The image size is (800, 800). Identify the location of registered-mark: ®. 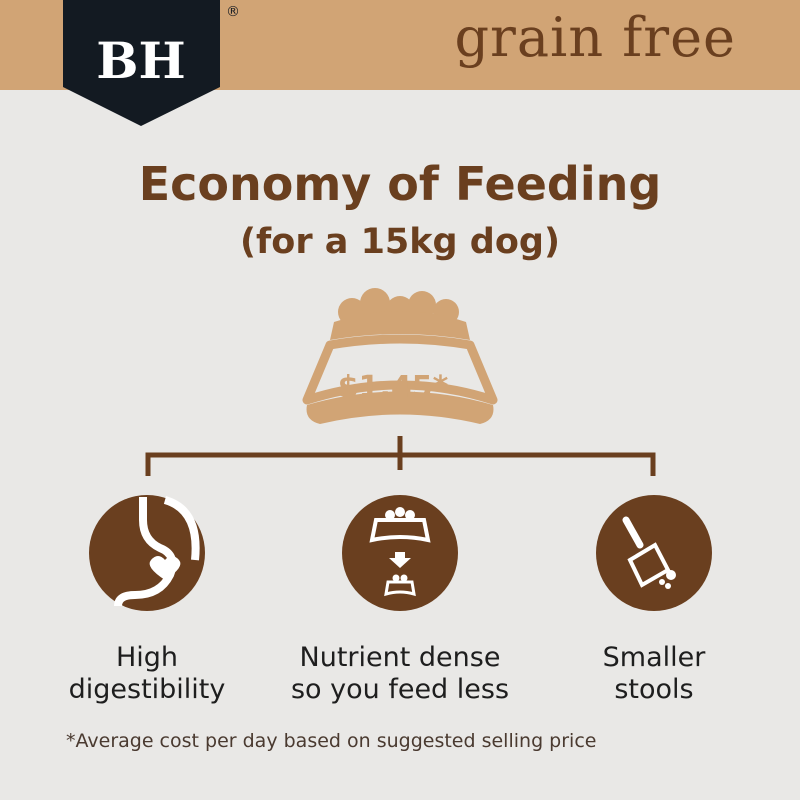
(233, 12).